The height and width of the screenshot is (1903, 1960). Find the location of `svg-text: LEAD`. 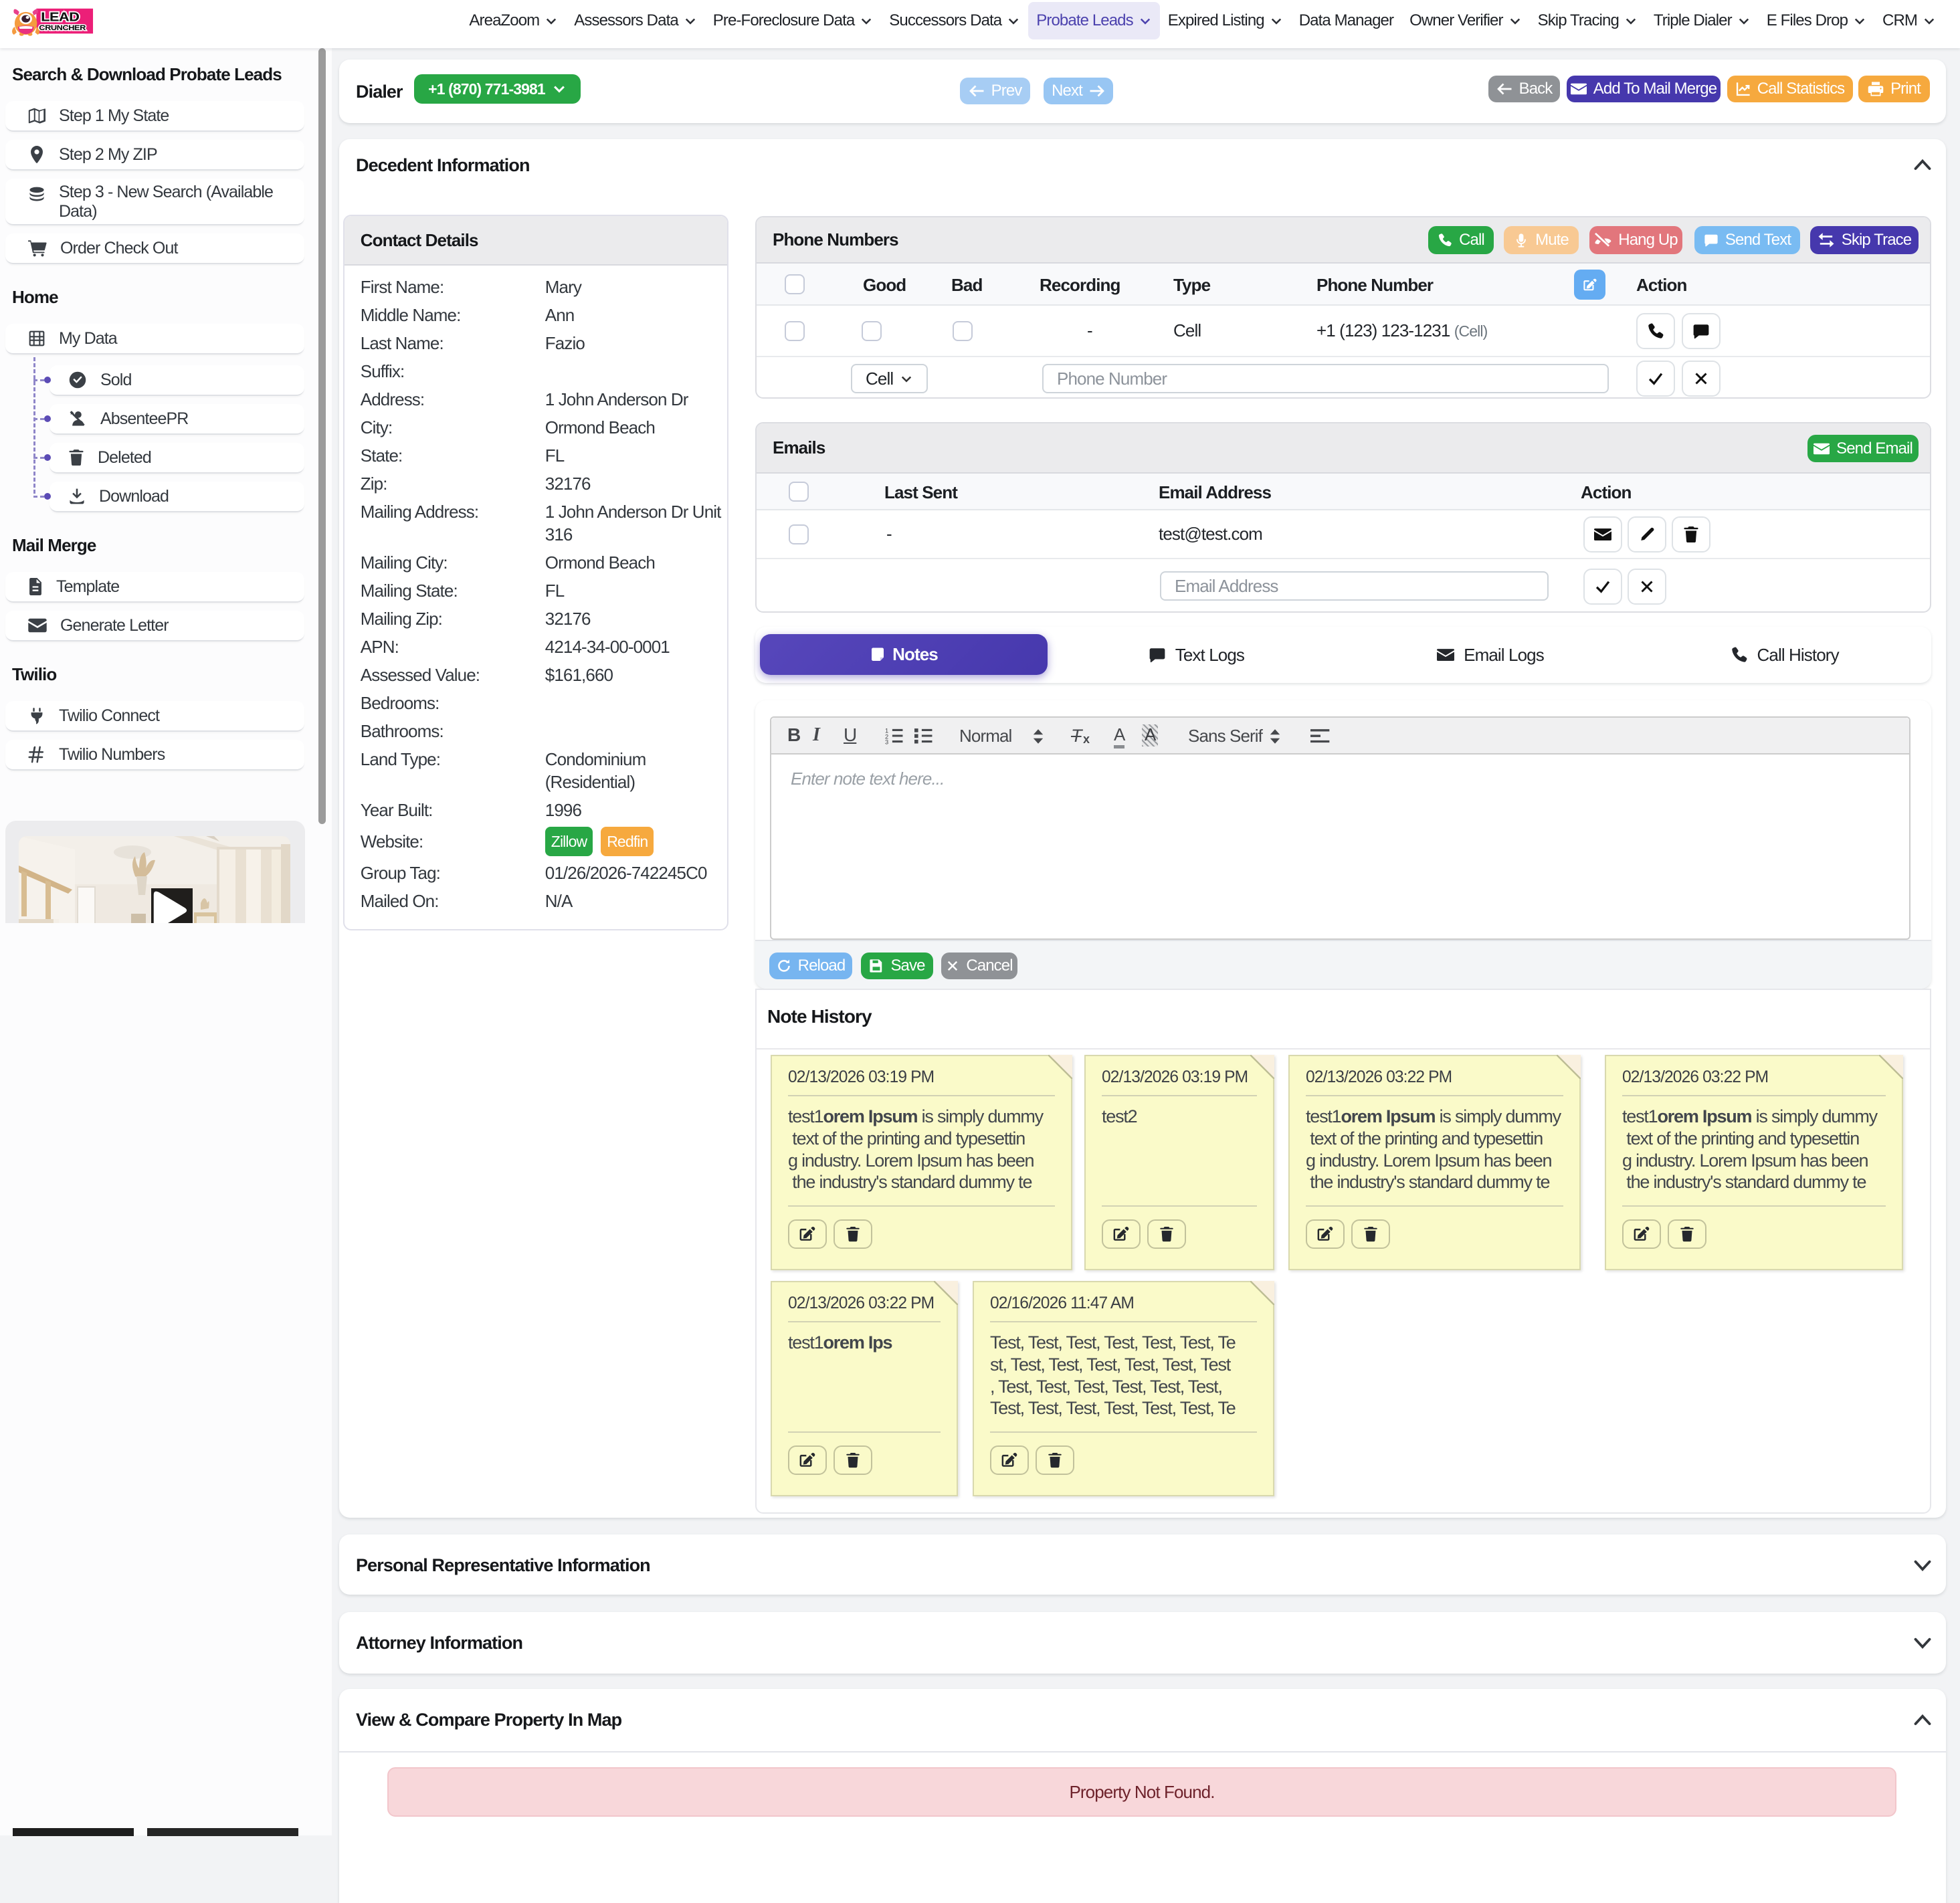

svg-text: LEAD is located at coordinates (60, 17).